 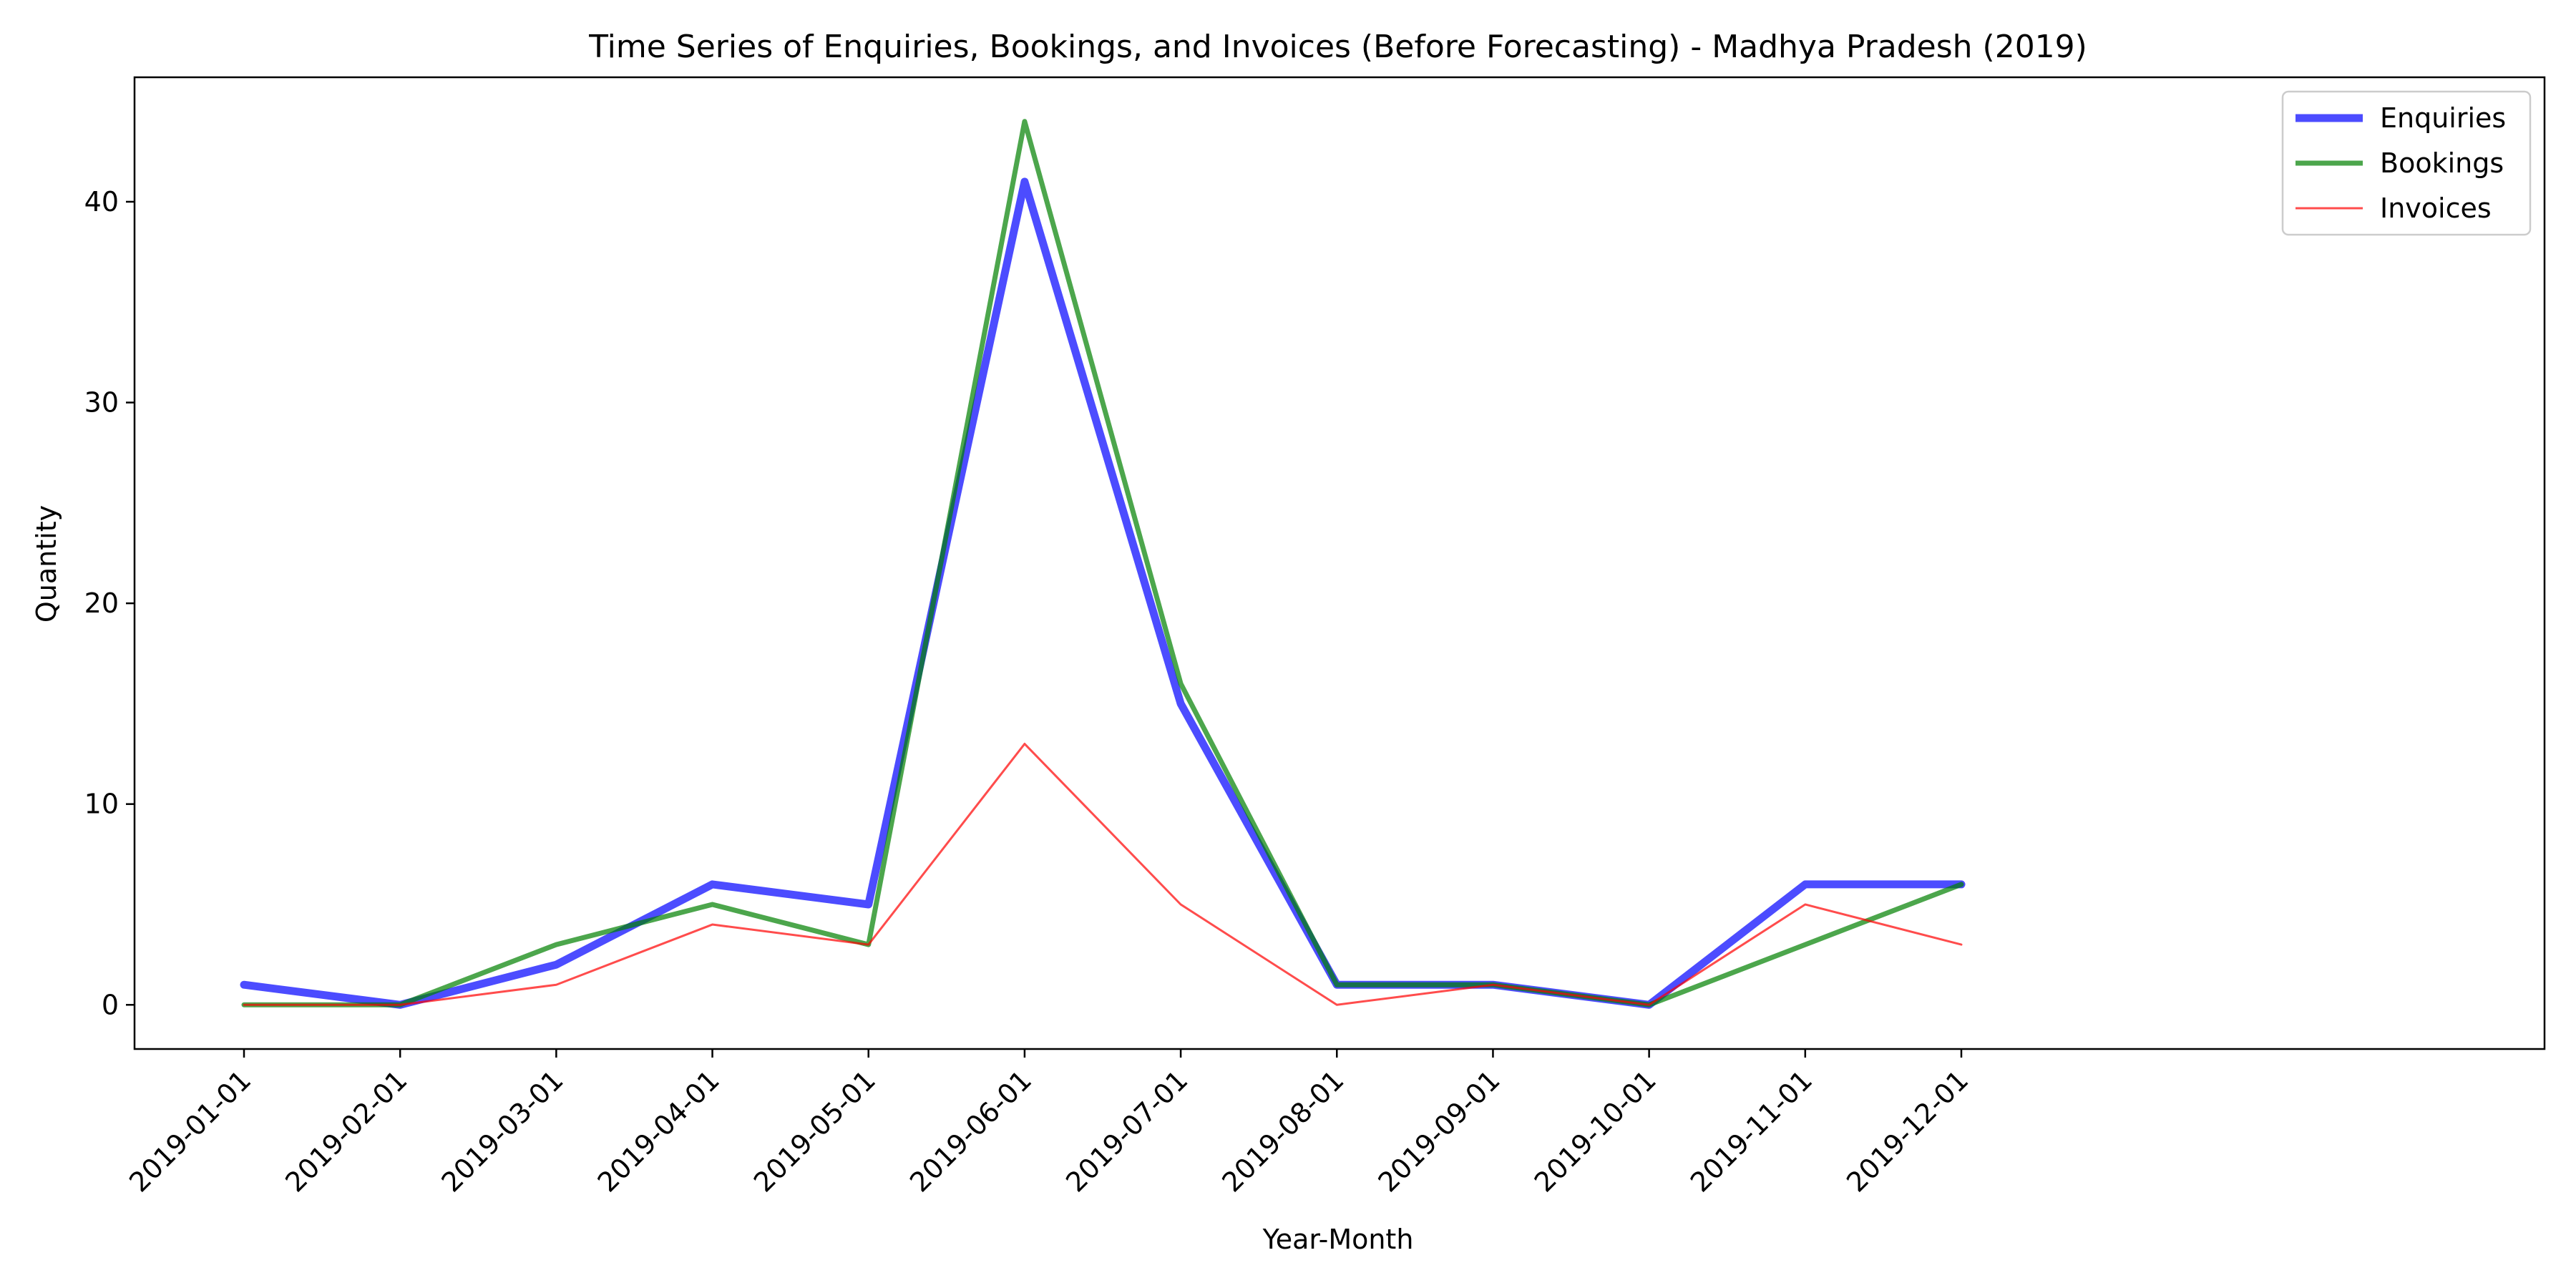 I want to click on x-tick-label: 2019-04-01, so click(x=659, y=1131).